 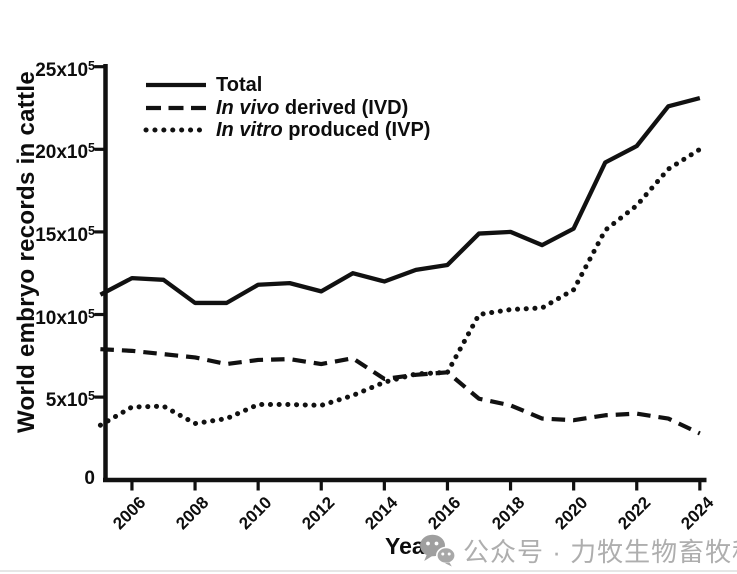 What do you see at coordinates (323, 130) in the screenshot?
I see `legend-label: In vitro produced (IVP)` at bounding box center [323, 130].